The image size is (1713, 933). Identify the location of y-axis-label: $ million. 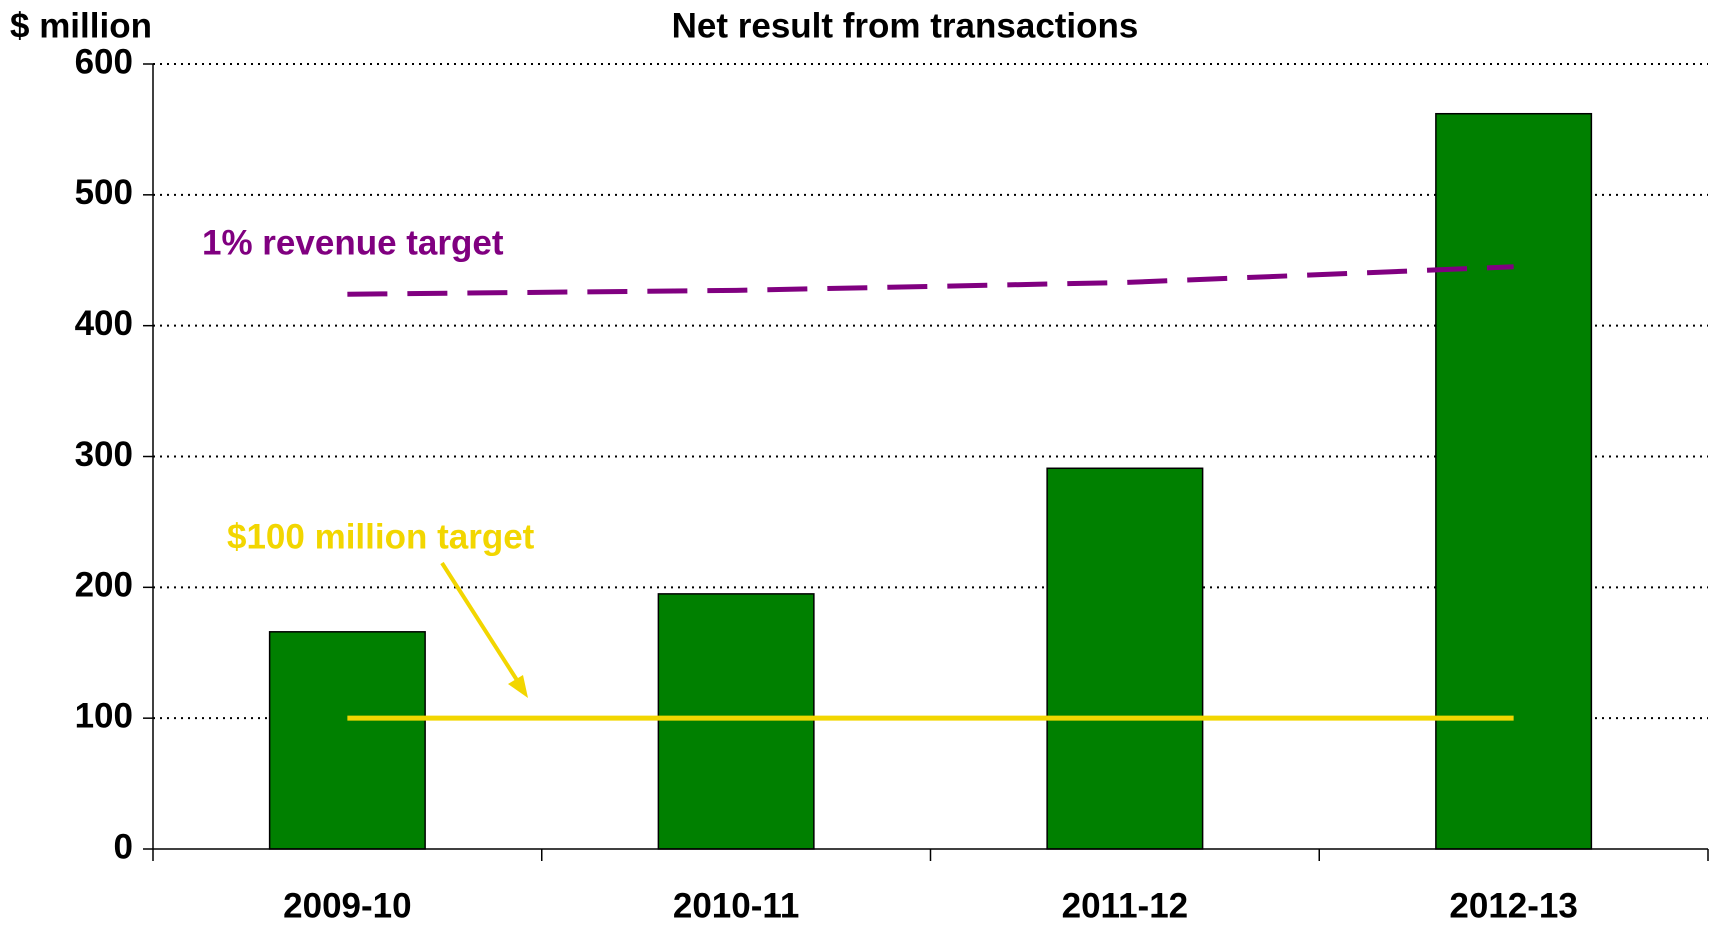
(81, 25).